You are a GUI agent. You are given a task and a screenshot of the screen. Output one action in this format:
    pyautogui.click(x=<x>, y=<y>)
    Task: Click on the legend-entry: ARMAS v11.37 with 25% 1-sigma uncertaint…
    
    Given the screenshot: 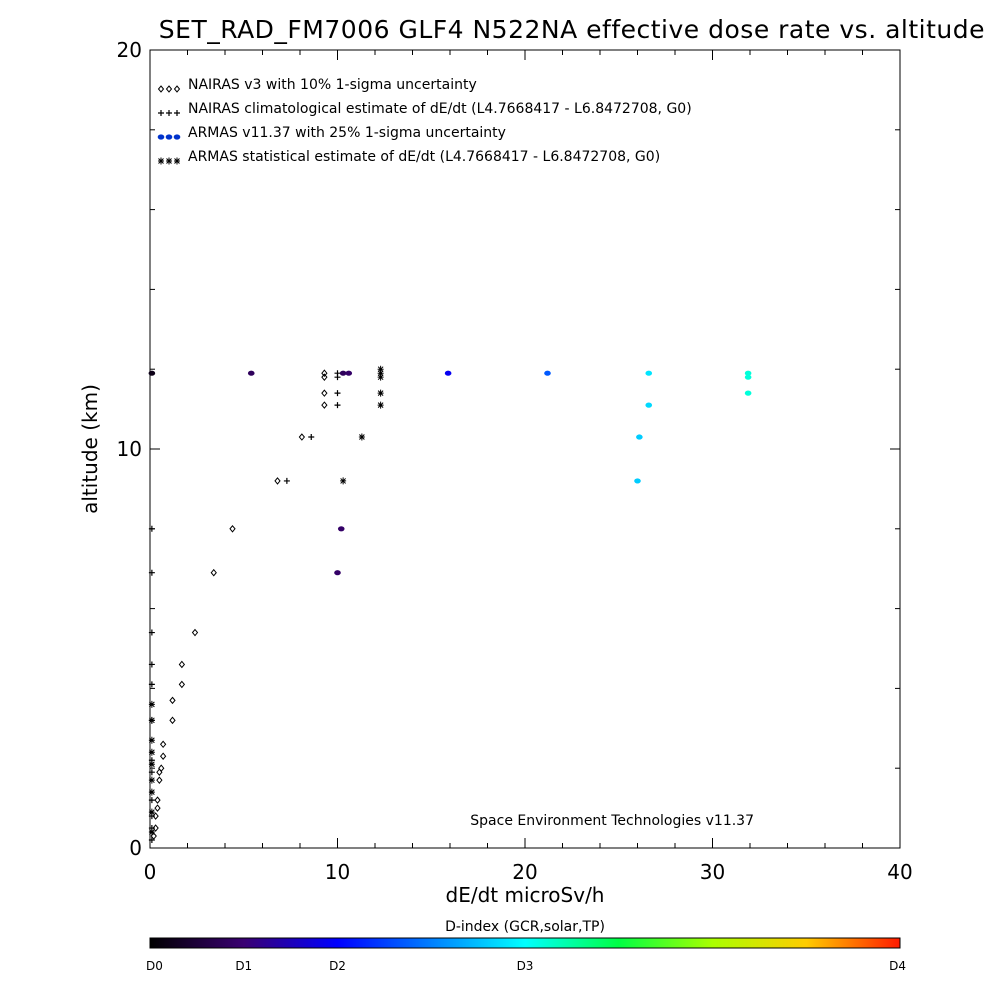 What is the action you would take?
    pyautogui.click(x=331, y=133)
    